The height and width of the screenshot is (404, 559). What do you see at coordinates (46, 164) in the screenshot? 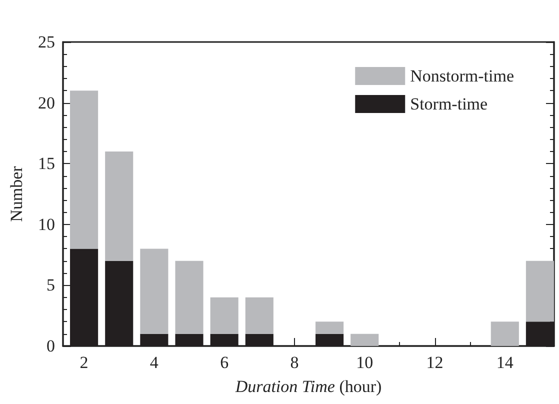
I see `y-tick-label: 15` at bounding box center [46, 164].